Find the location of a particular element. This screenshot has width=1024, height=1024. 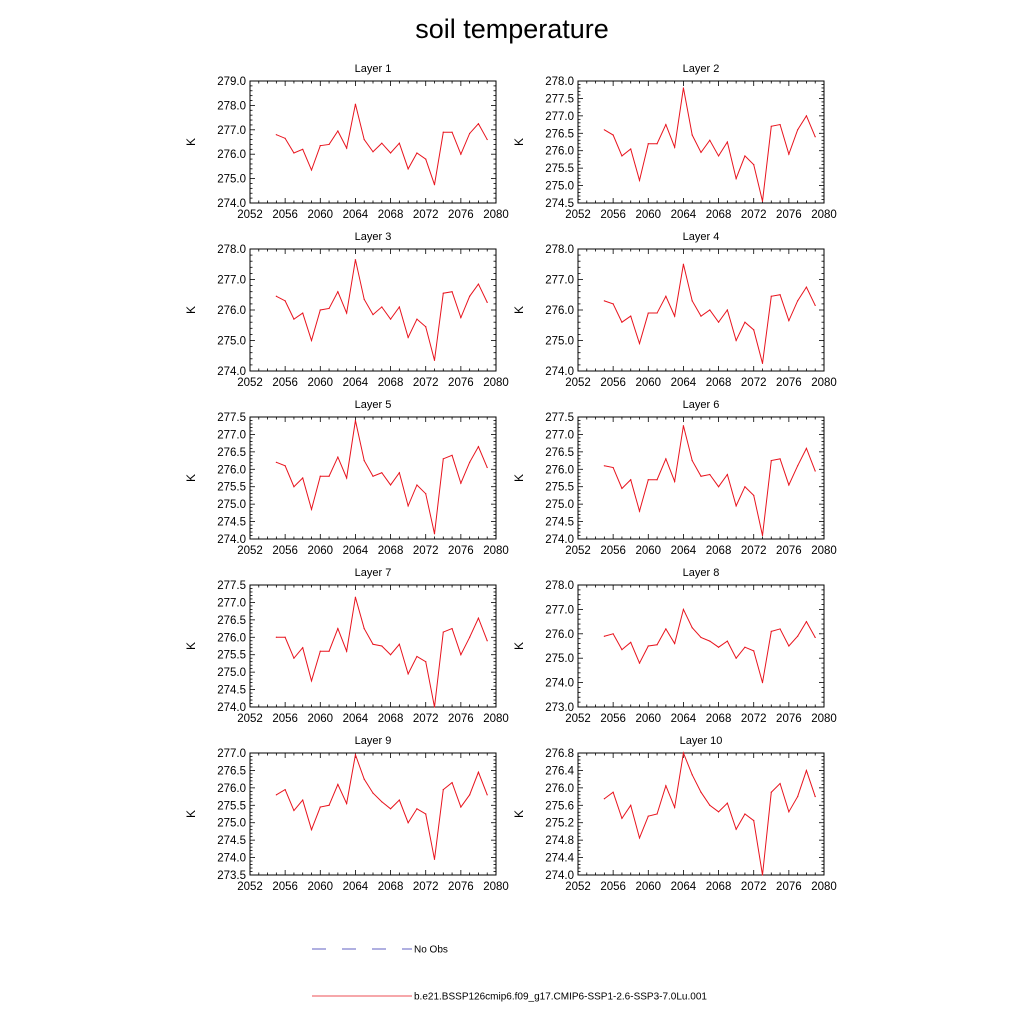

series-line is located at coordinates (710, 144).